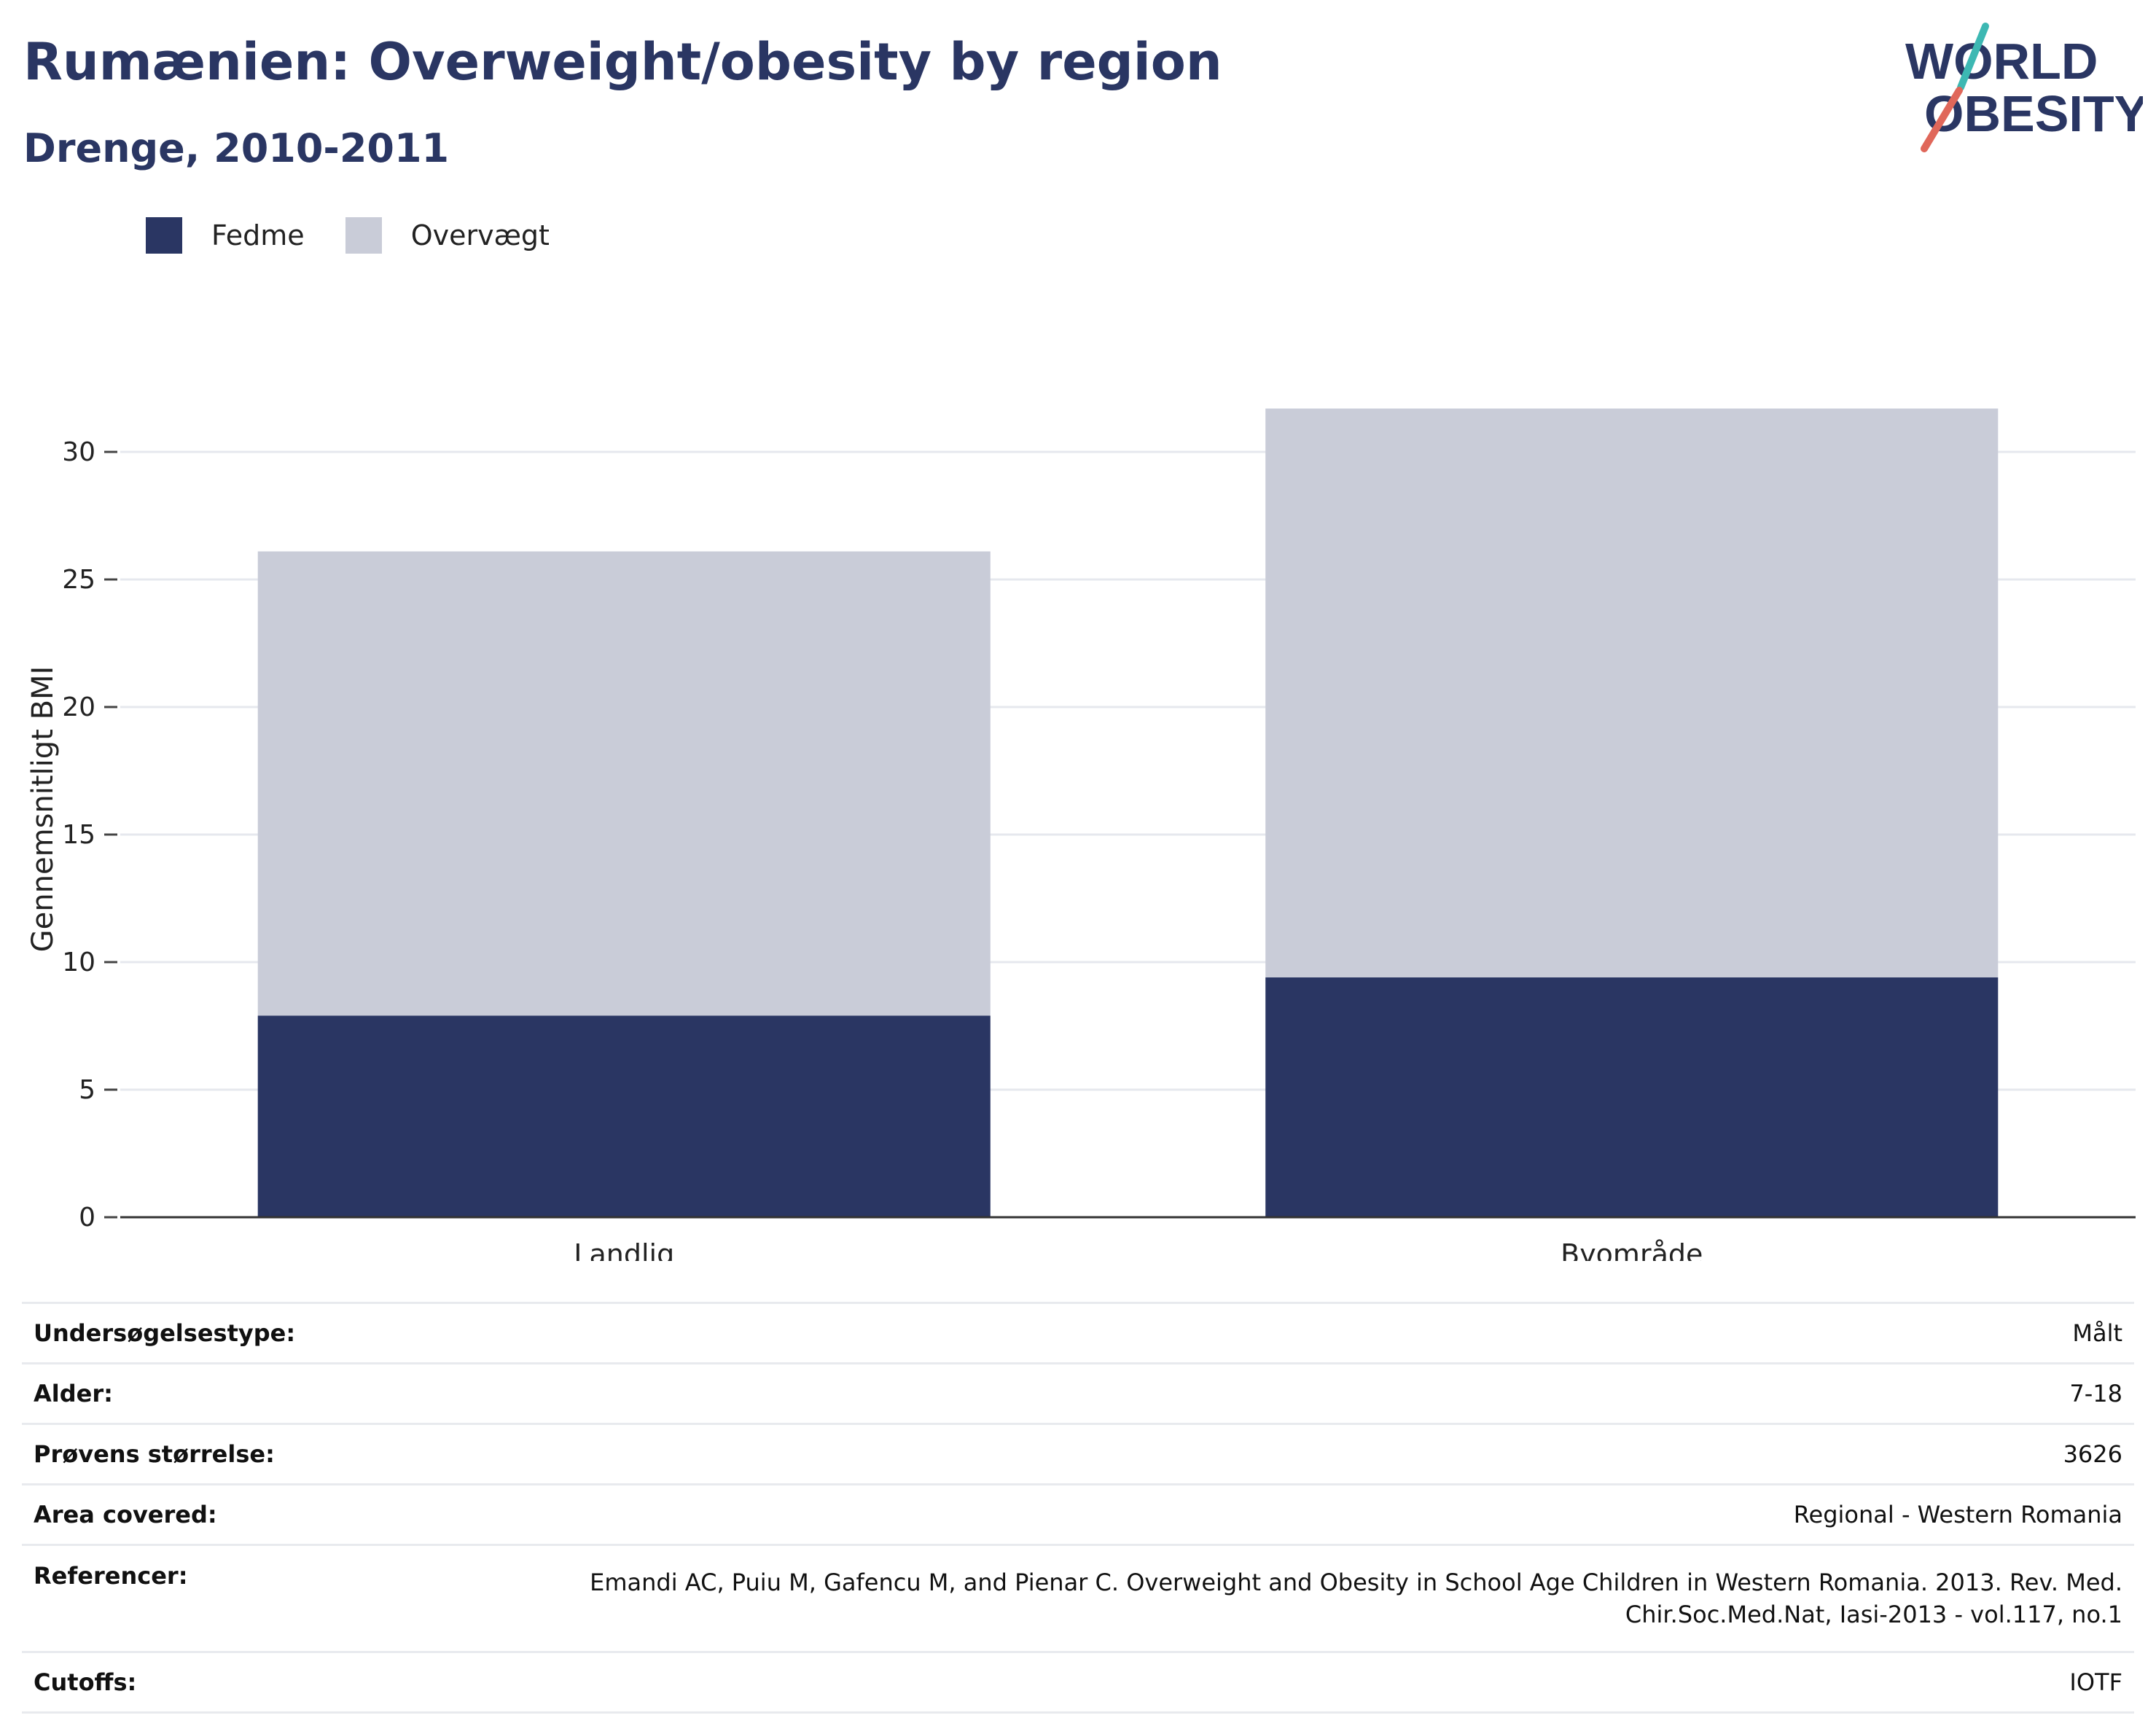 The image size is (2156, 1734). Describe the element at coordinates (86, 1682) in the screenshot. I see `meta-label-cutoffs: Cutoffs:` at that location.